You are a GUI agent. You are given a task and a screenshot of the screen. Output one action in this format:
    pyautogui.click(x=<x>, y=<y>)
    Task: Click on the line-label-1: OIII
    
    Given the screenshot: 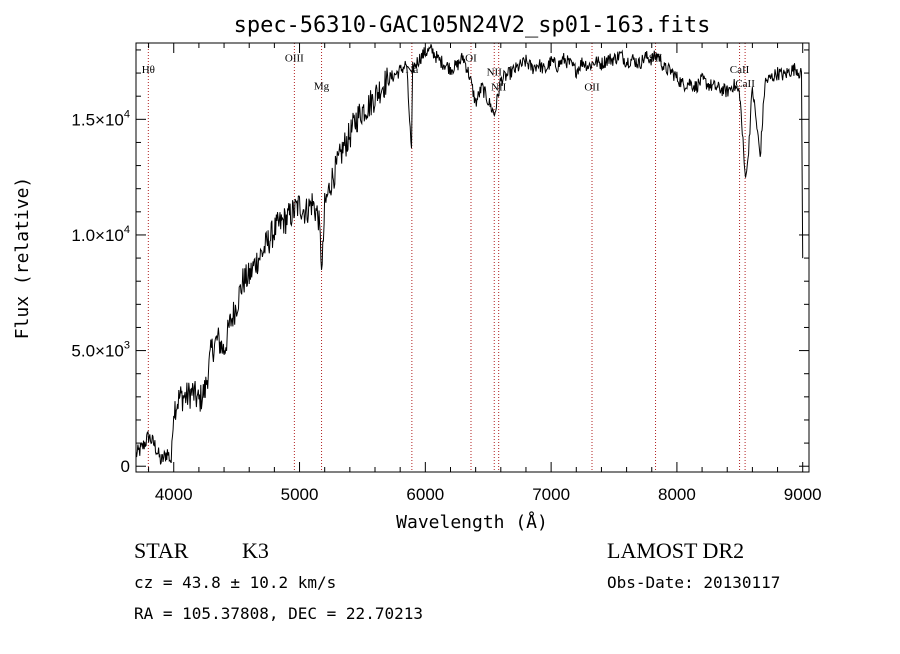 What is the action you would take?
    pyautogui.click(x=294, y=59)
    